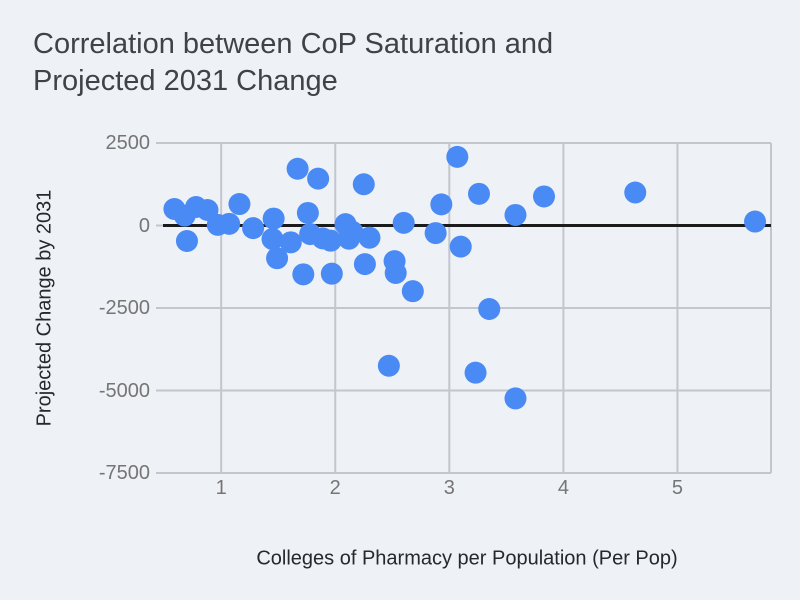 This screenshot has width=800, height=600. Describe the element at coordinates (677, 488) in the screenshot. I see `x-tick-label: 5` at that location.